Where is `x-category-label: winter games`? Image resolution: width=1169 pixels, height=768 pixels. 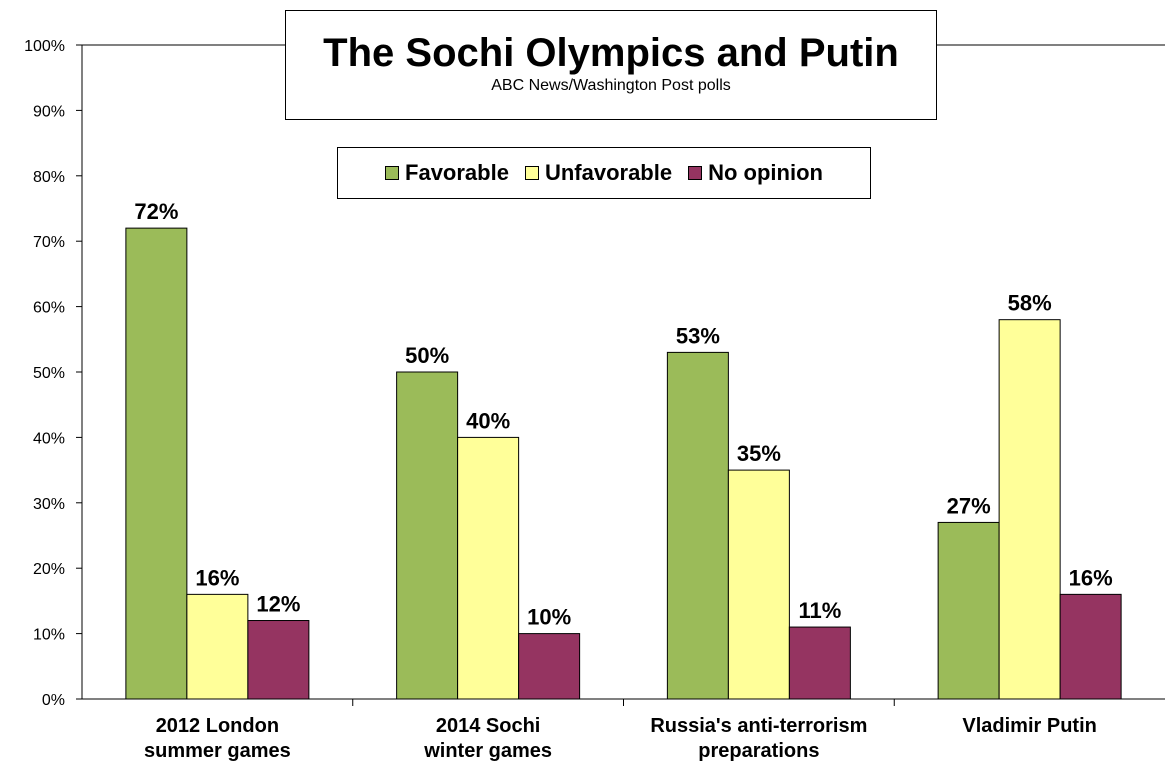 x-category-label: winter games is located at coordinates (487, 751).